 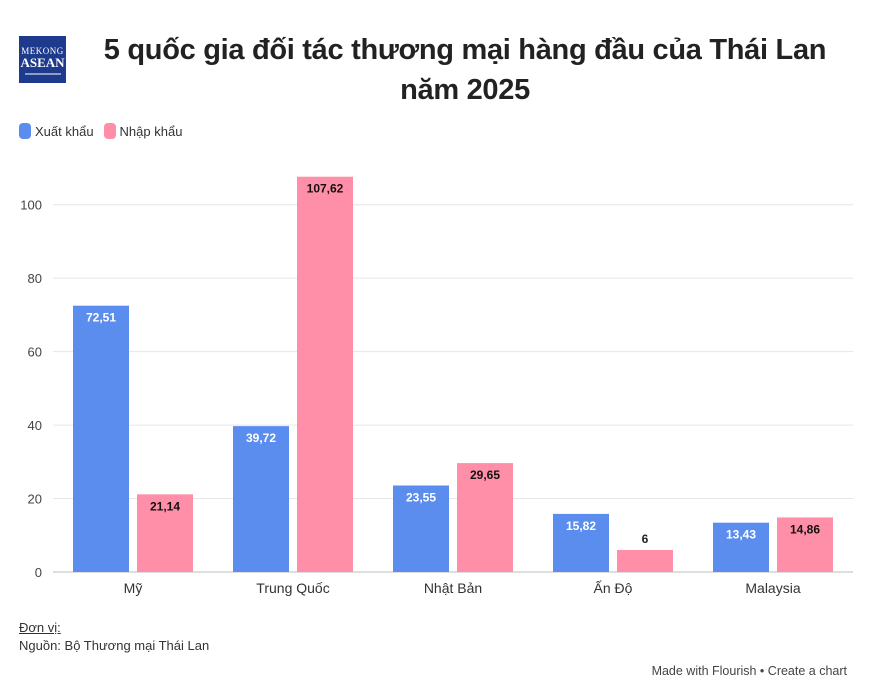 I want to click on legend-swatch-export, so click(x=25, y=131).